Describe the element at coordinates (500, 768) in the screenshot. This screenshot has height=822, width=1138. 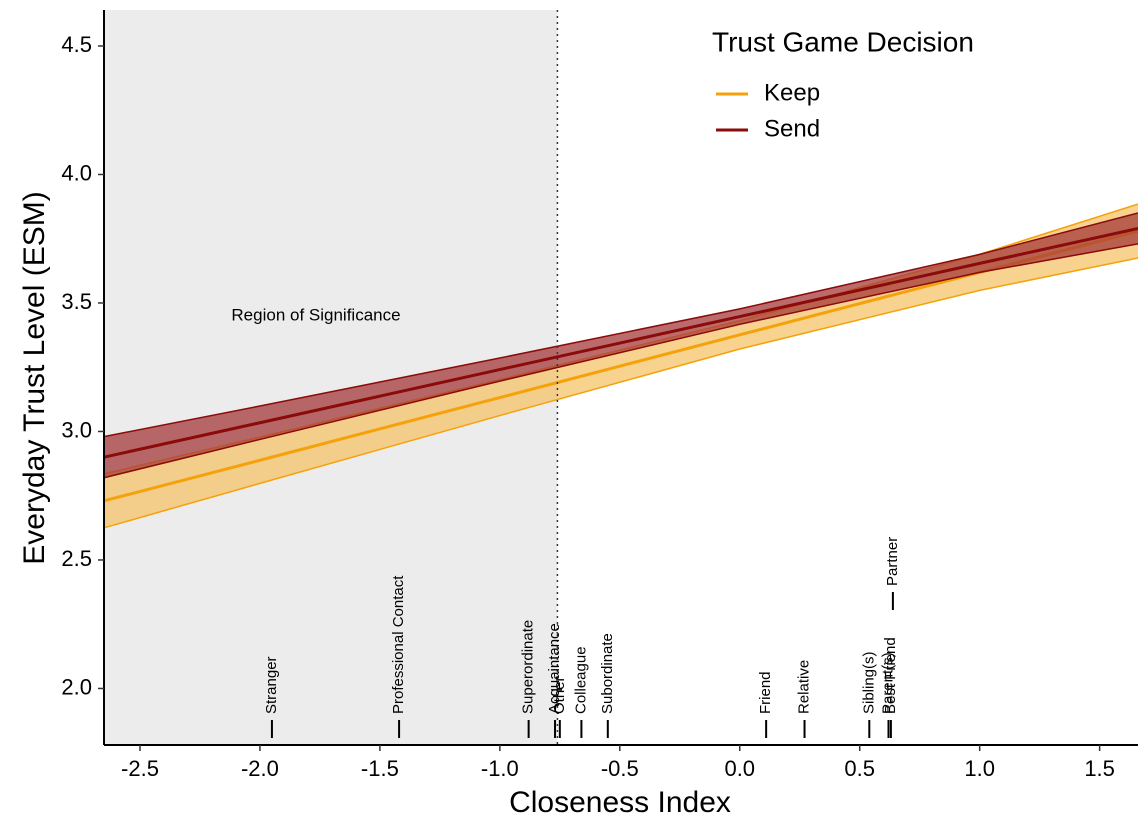
I see `x-tick-label: -1.0` at that location.